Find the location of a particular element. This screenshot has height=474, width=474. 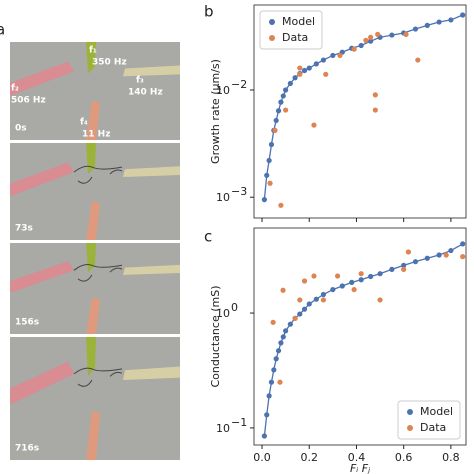

x-tick-label: 0.6 is located at coordinates (404, 457).